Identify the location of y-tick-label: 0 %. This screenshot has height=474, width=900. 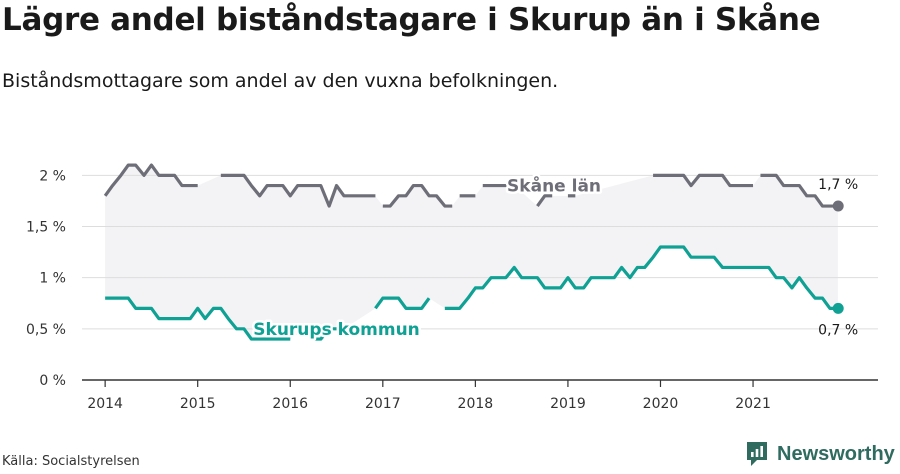
(52, 381).